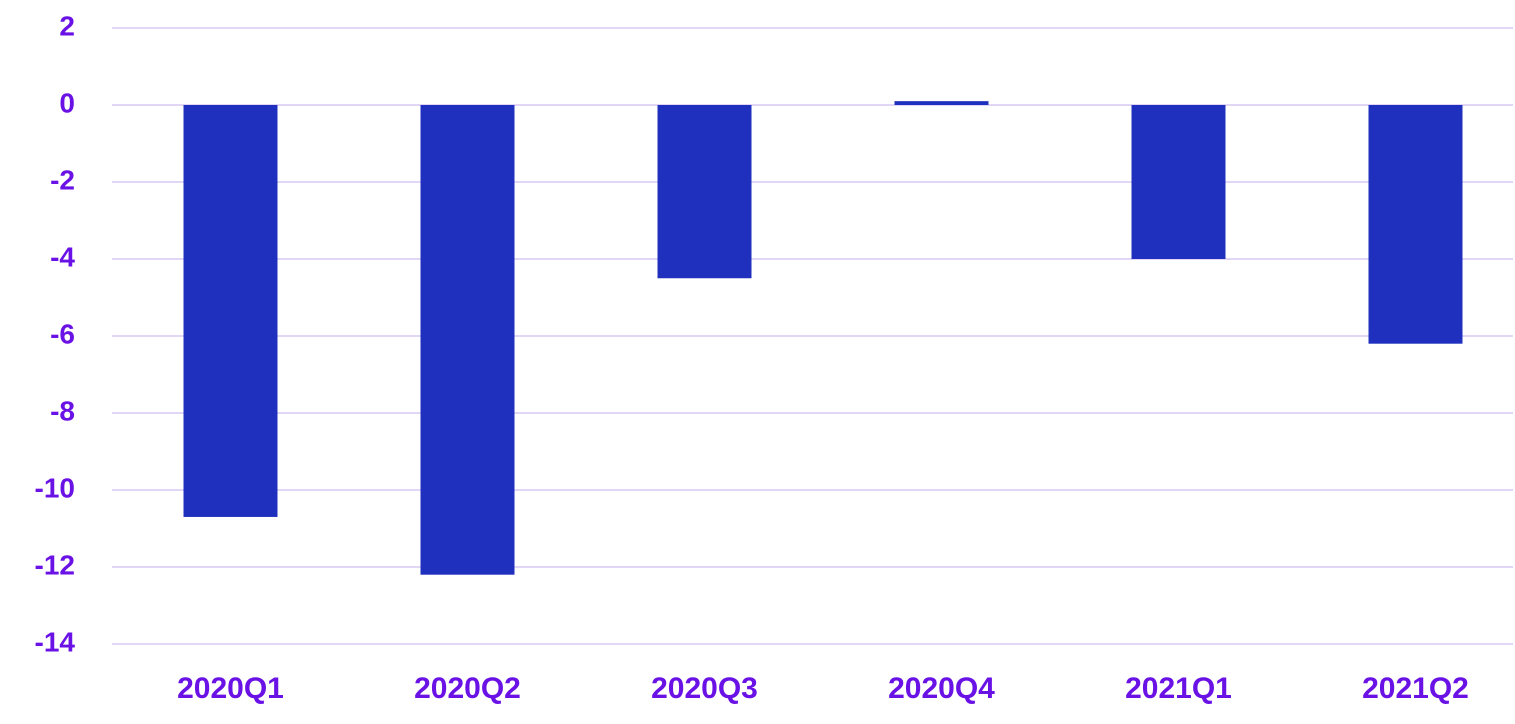 The width and height of the screenshot is (1515, 724). What do you see at coordinates (55, 641) in the screenshot?
I see `y-tick-label: -14` at bounding box center [55, 641].